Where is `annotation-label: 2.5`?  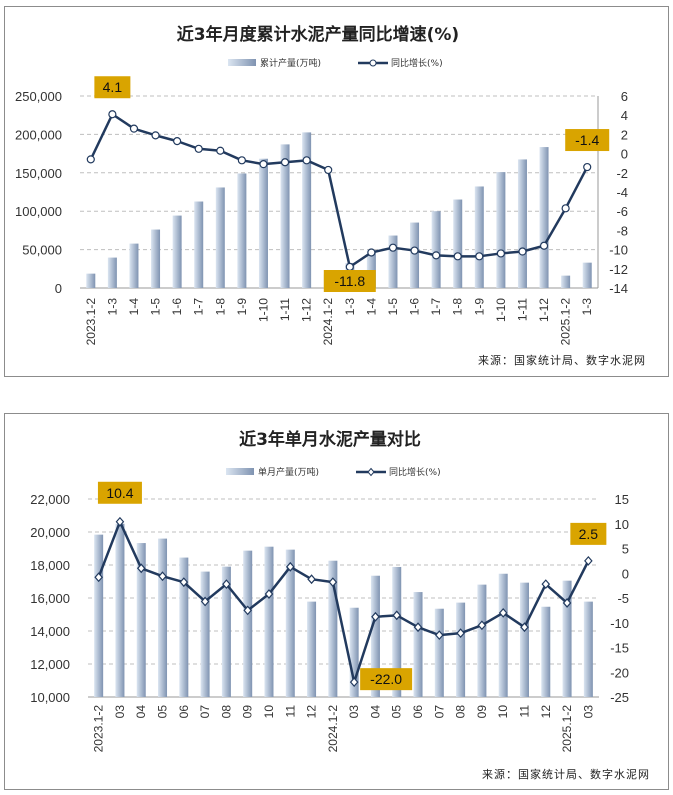 annotation-label: 2.5 is located at coordinates (589, 534).